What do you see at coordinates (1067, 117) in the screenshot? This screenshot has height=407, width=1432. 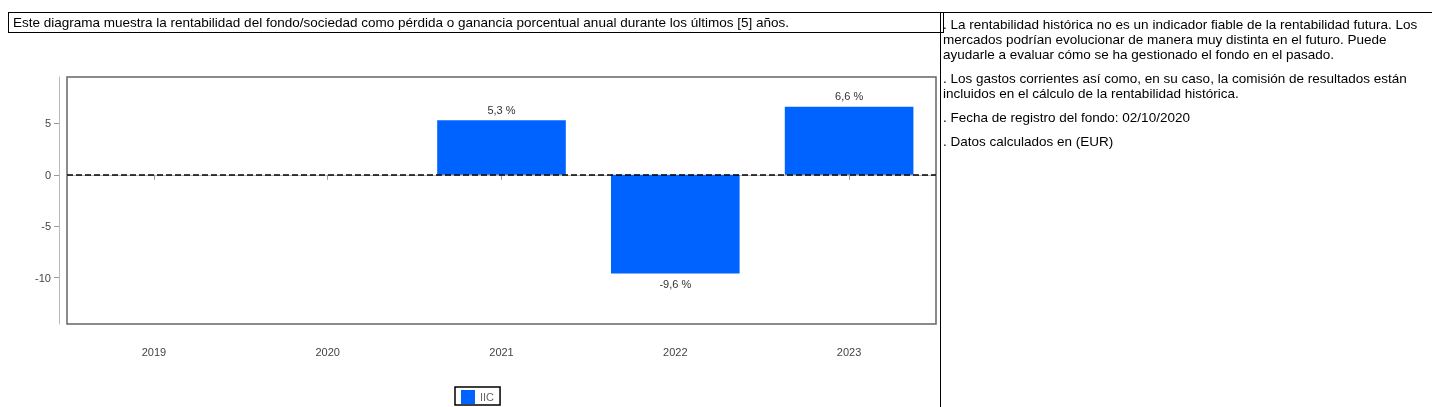 I see `text: . Fecha de registro del fondo: 02/10/2020` at bounding box center [1067, 117].